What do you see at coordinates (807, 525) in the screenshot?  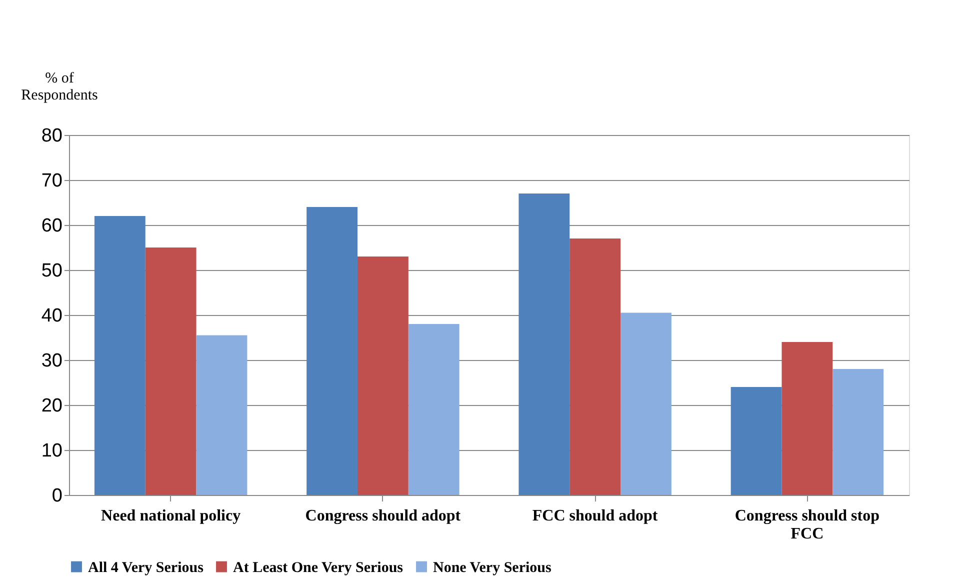 I see `x-tick-label: Congress should stop FCC` at bounding box center [807, 525].